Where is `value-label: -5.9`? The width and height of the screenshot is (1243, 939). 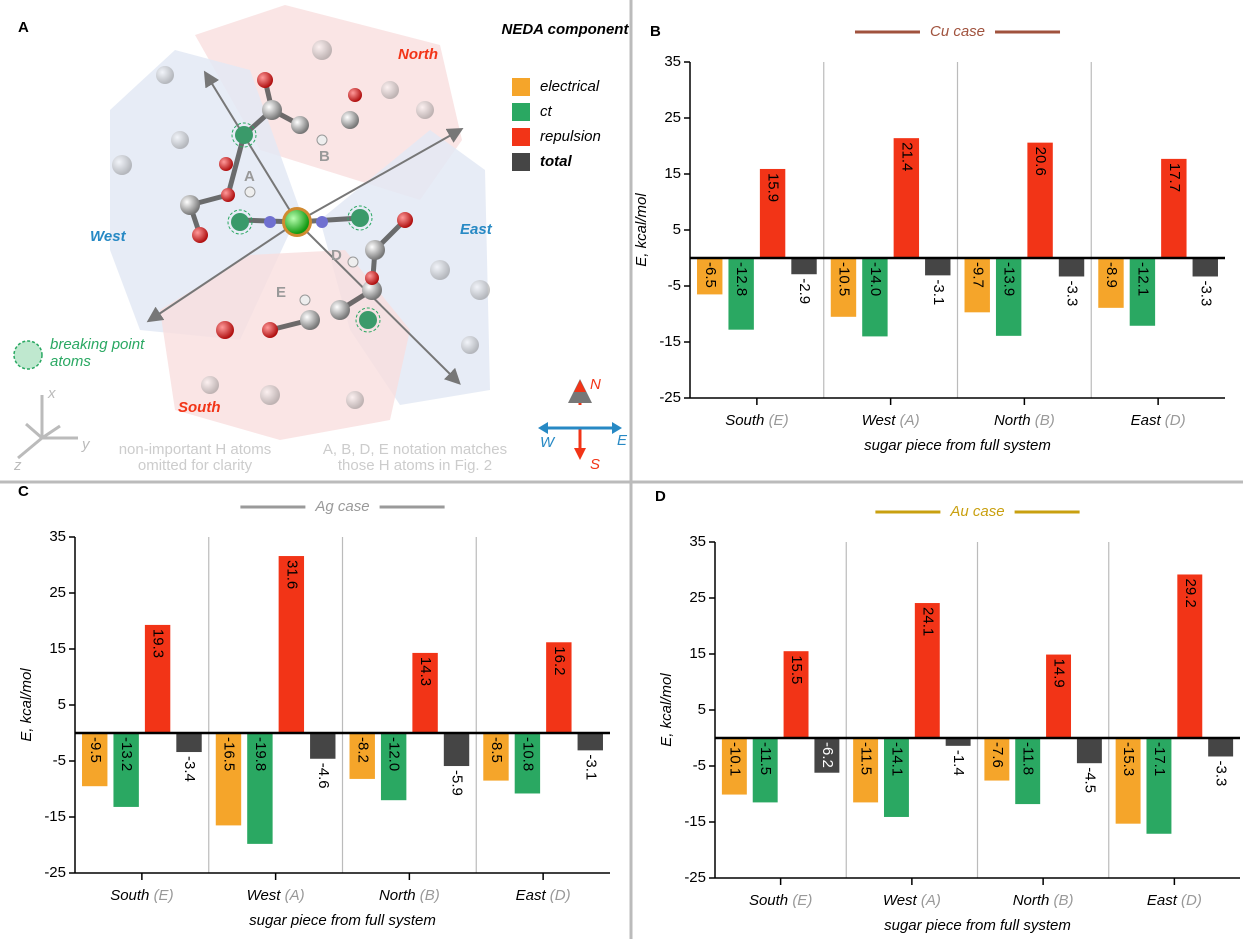
value-label: -5.9 is located at coordinates (457, 783).